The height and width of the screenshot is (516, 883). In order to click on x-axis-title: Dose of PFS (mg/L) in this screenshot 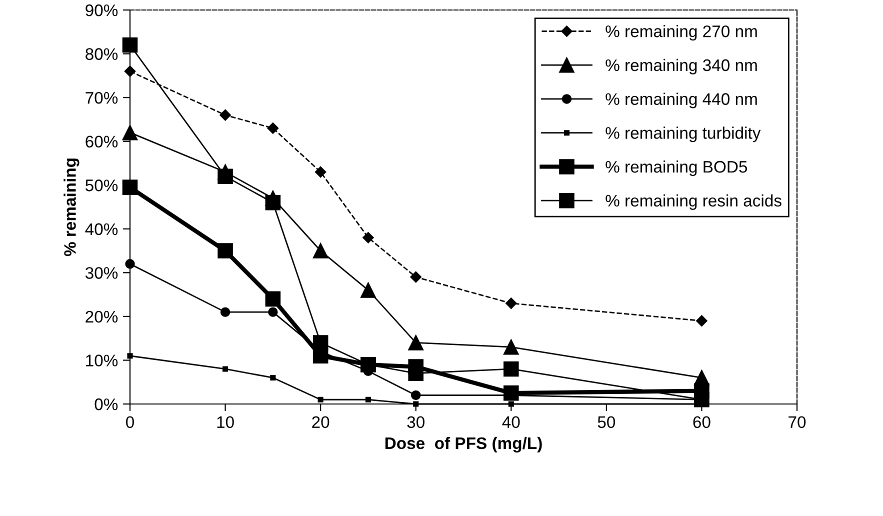, I will do `click(463, 444)`.